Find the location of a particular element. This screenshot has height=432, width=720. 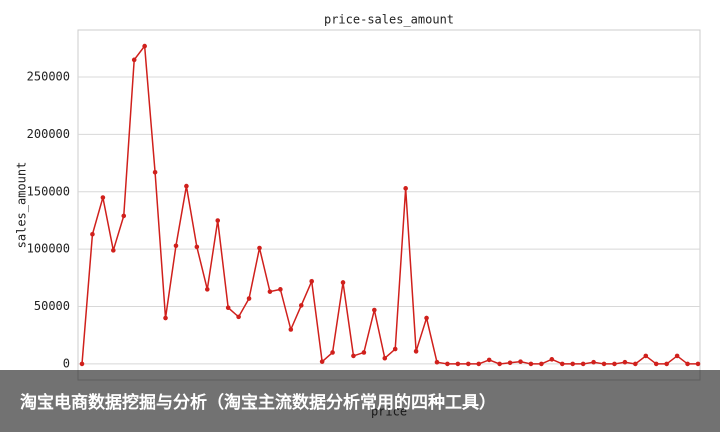

caption: 淘宝电商数据挖掘与分析（淘宝主流数据分析常用的四种工具） is located at coordinates (258, 402).